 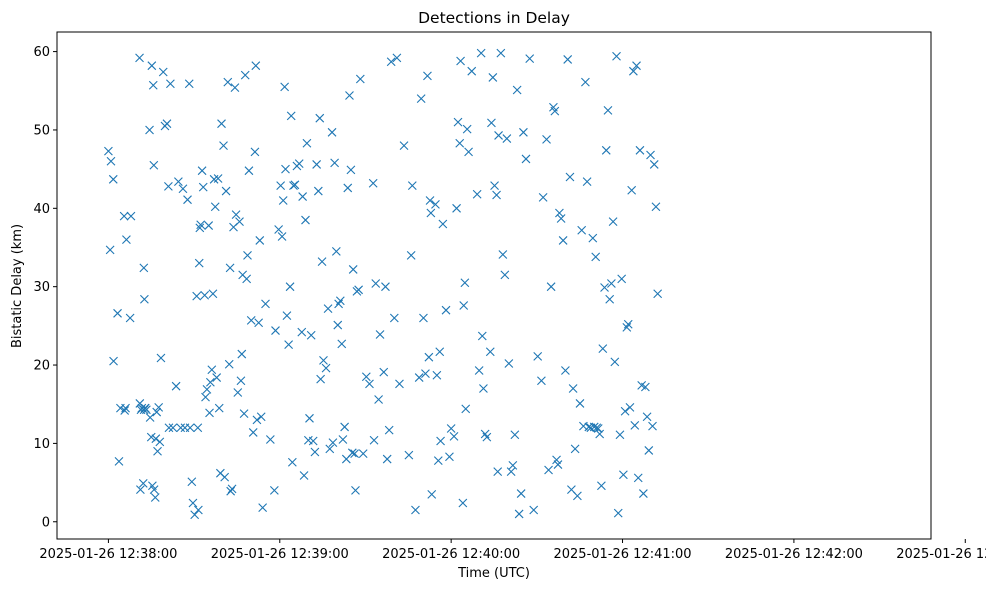 What do you see at coordinates (41, 52) in the screenshot?
I see `y-tick-label-60: 60` at bounding box center [41, 52].